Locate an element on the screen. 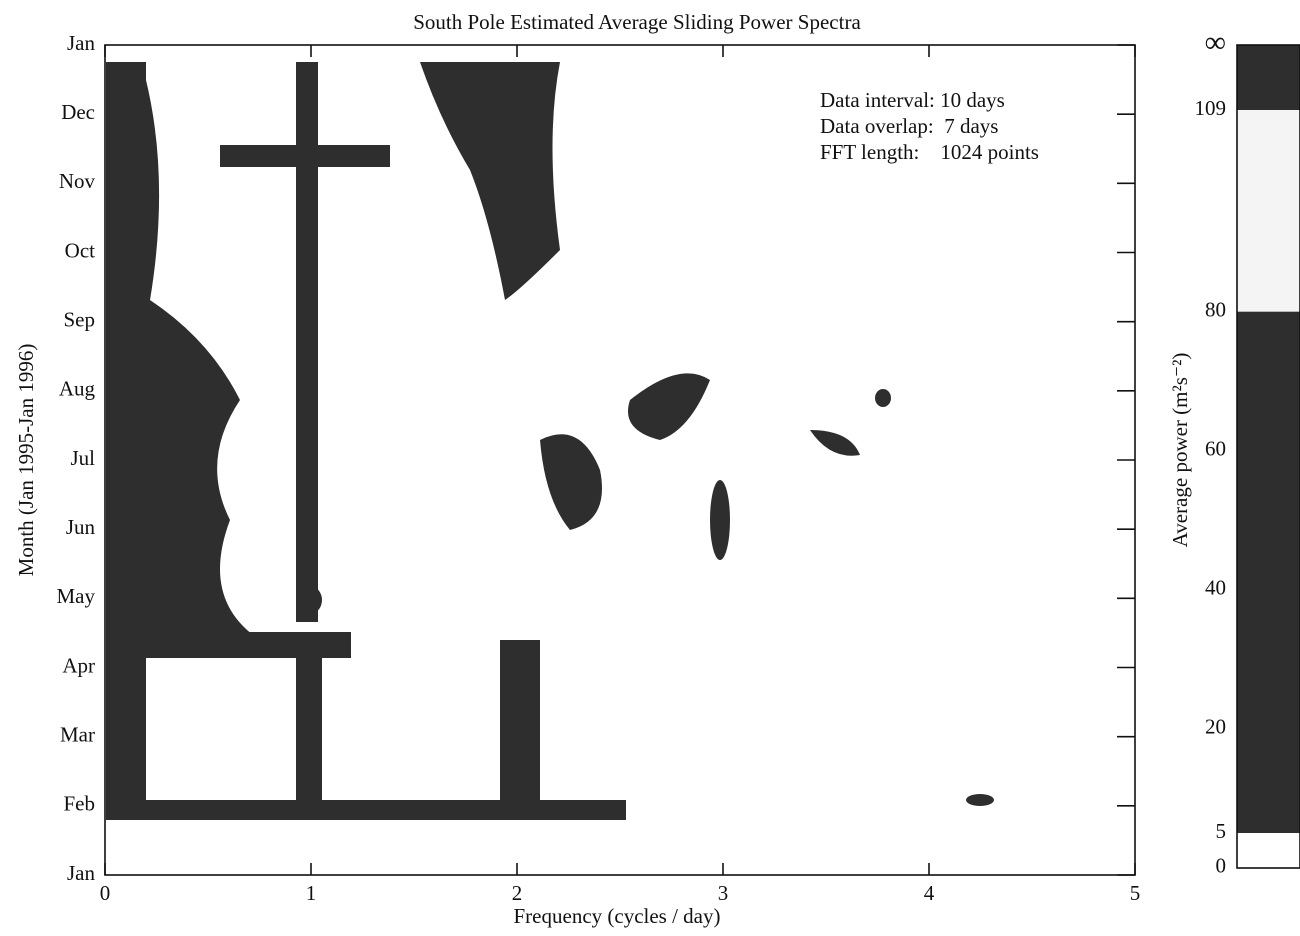 The width and height of the screenshot is (1300, 936). colorbar-tick-label: 40 is located at coordinates (1215, 587).